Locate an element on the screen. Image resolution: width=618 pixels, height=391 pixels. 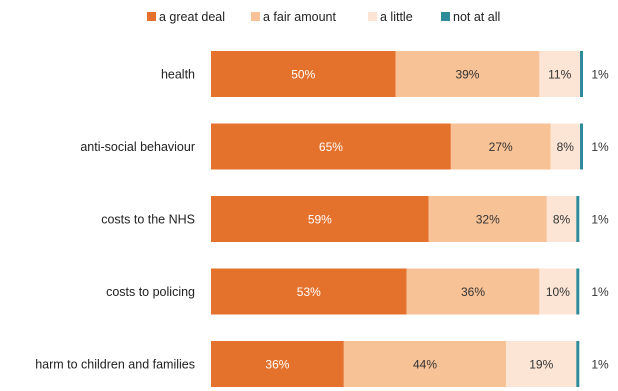
legend-item-not-at-all: not at all is located at coordinates (470, 17).